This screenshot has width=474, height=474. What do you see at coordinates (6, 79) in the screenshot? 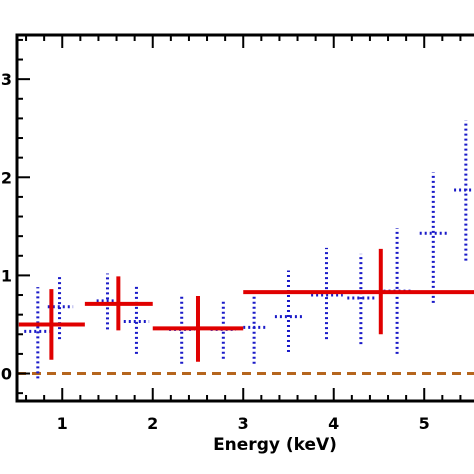
I see `y-tick-label: 3` at bounding box center [6, 79].